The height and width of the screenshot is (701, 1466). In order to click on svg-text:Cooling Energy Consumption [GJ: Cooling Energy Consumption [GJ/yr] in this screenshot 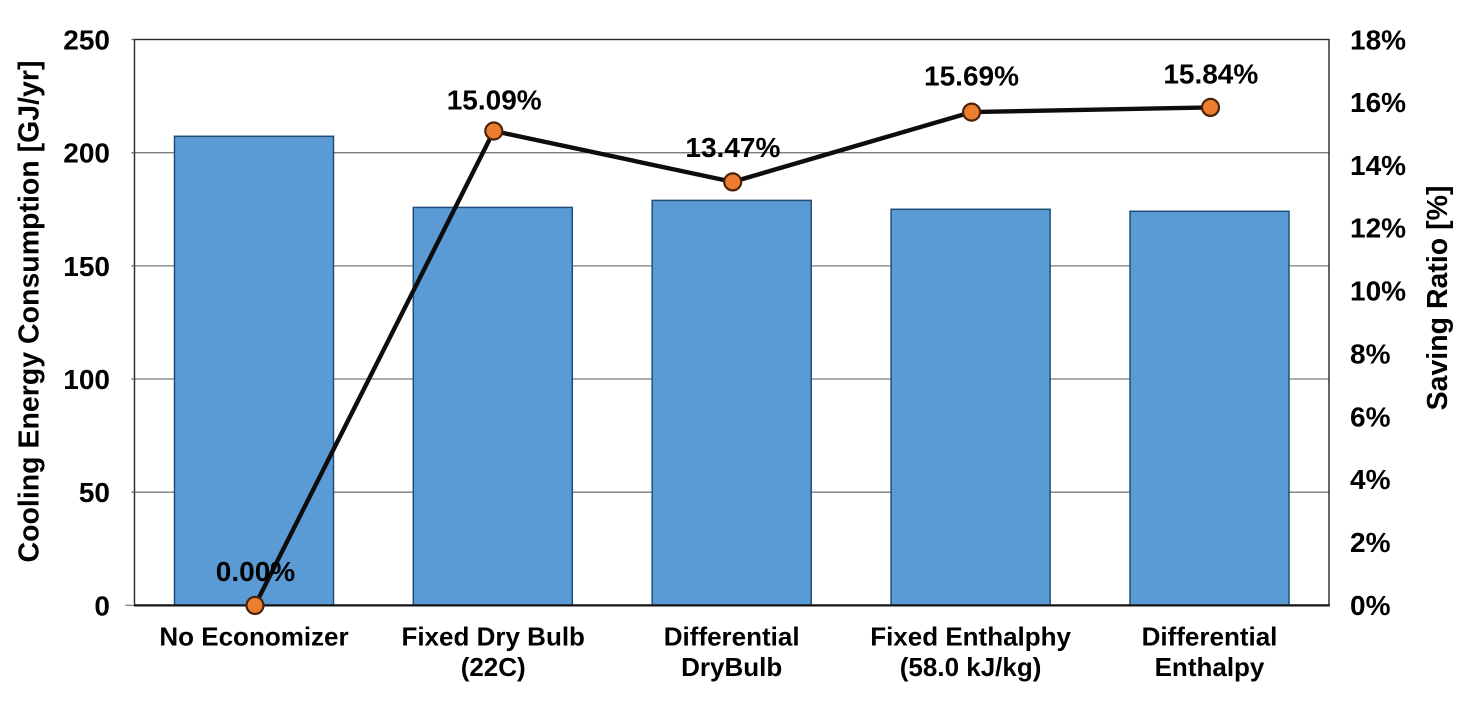, I will do `click(30, 312)`.